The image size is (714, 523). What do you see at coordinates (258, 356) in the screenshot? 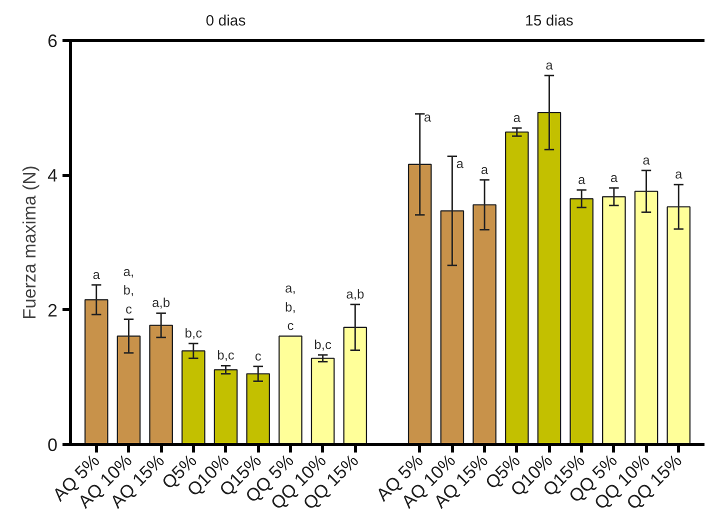
I see `data-label: c` at bounding box center [258, 356].